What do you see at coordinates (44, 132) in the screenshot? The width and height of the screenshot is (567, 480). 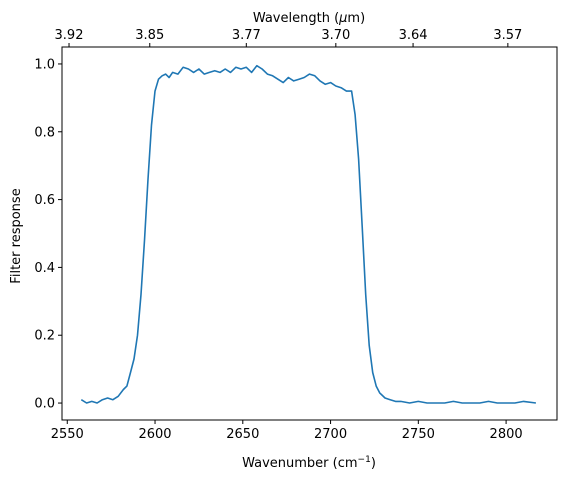 I see `y-tick-label: 0.8` at bounding box center [44, 132].